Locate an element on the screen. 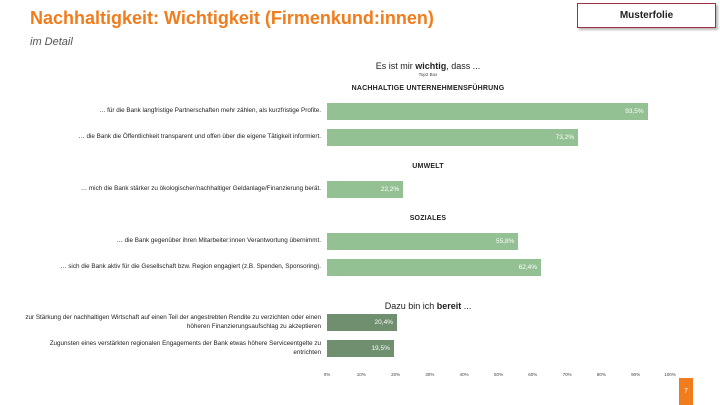  x-tick-label: 0% is located at coordinates (327, 374).